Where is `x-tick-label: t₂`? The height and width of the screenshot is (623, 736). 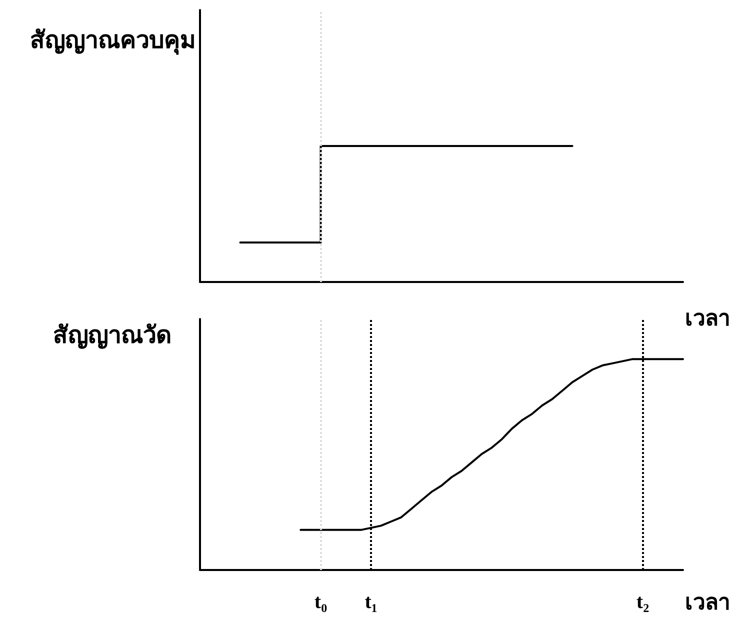 x-tick-label: t₂ is located at coordinates (643, 602).